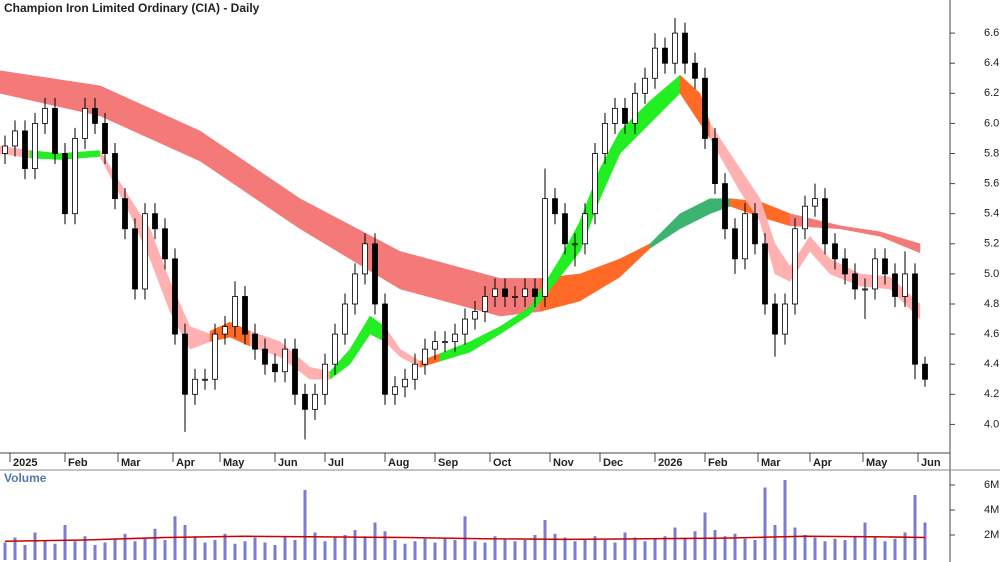 The image size is (1000, 562). I want to click on x-tick-label: 2025, so click(25, 463).